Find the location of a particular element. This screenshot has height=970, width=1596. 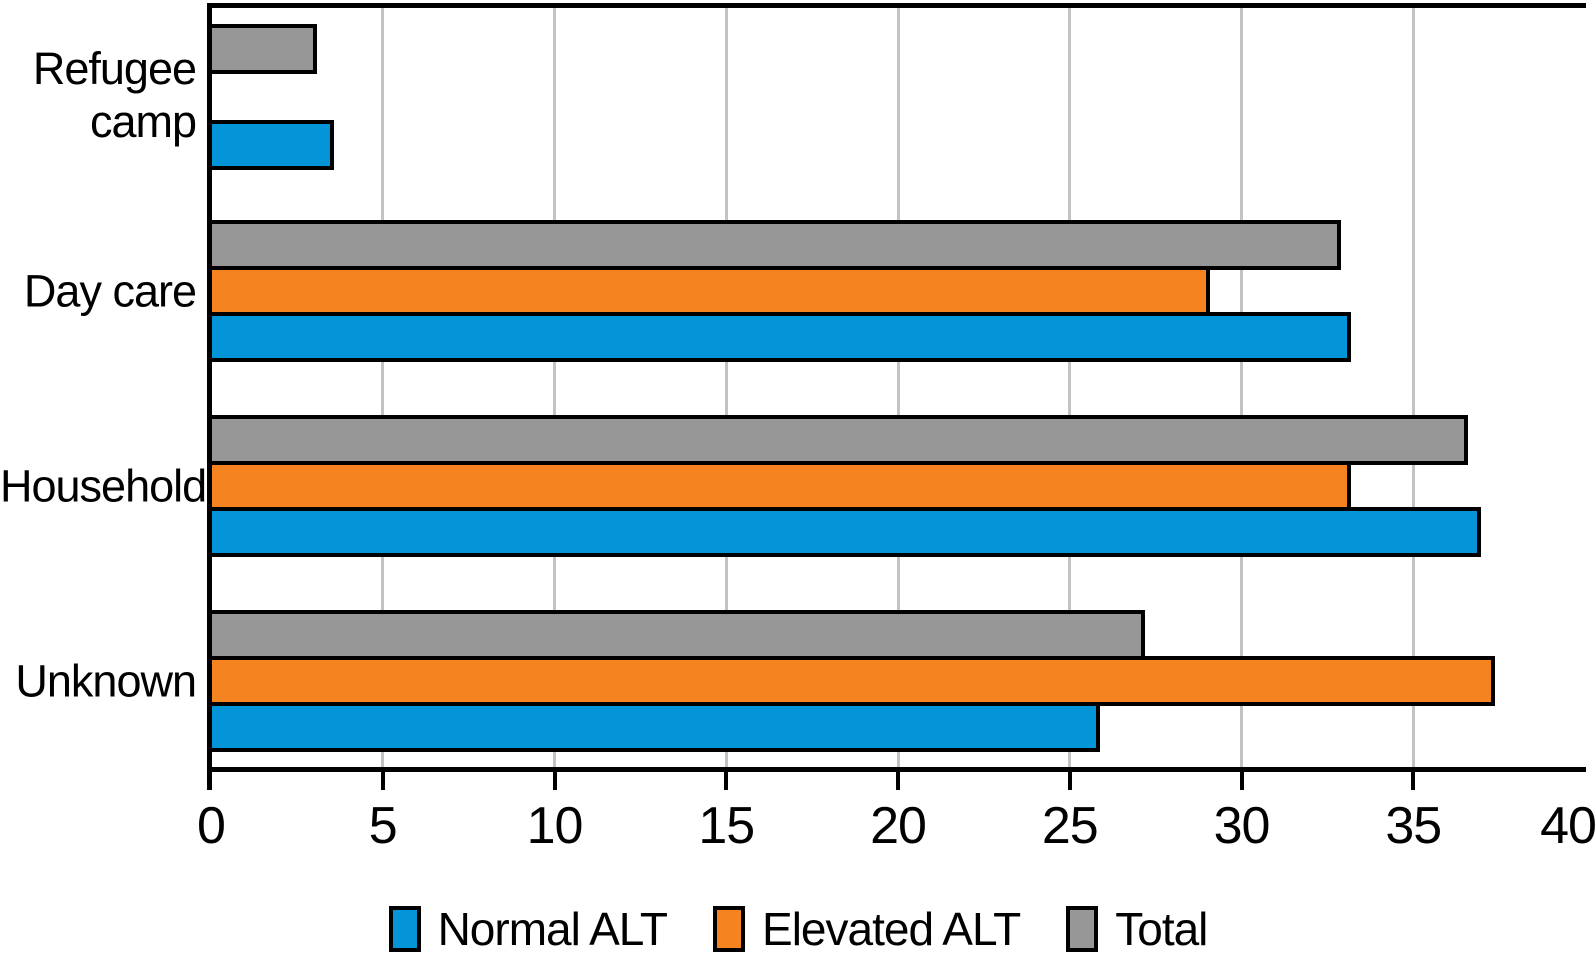

bar-group-household is located at coordinates (844, 486).